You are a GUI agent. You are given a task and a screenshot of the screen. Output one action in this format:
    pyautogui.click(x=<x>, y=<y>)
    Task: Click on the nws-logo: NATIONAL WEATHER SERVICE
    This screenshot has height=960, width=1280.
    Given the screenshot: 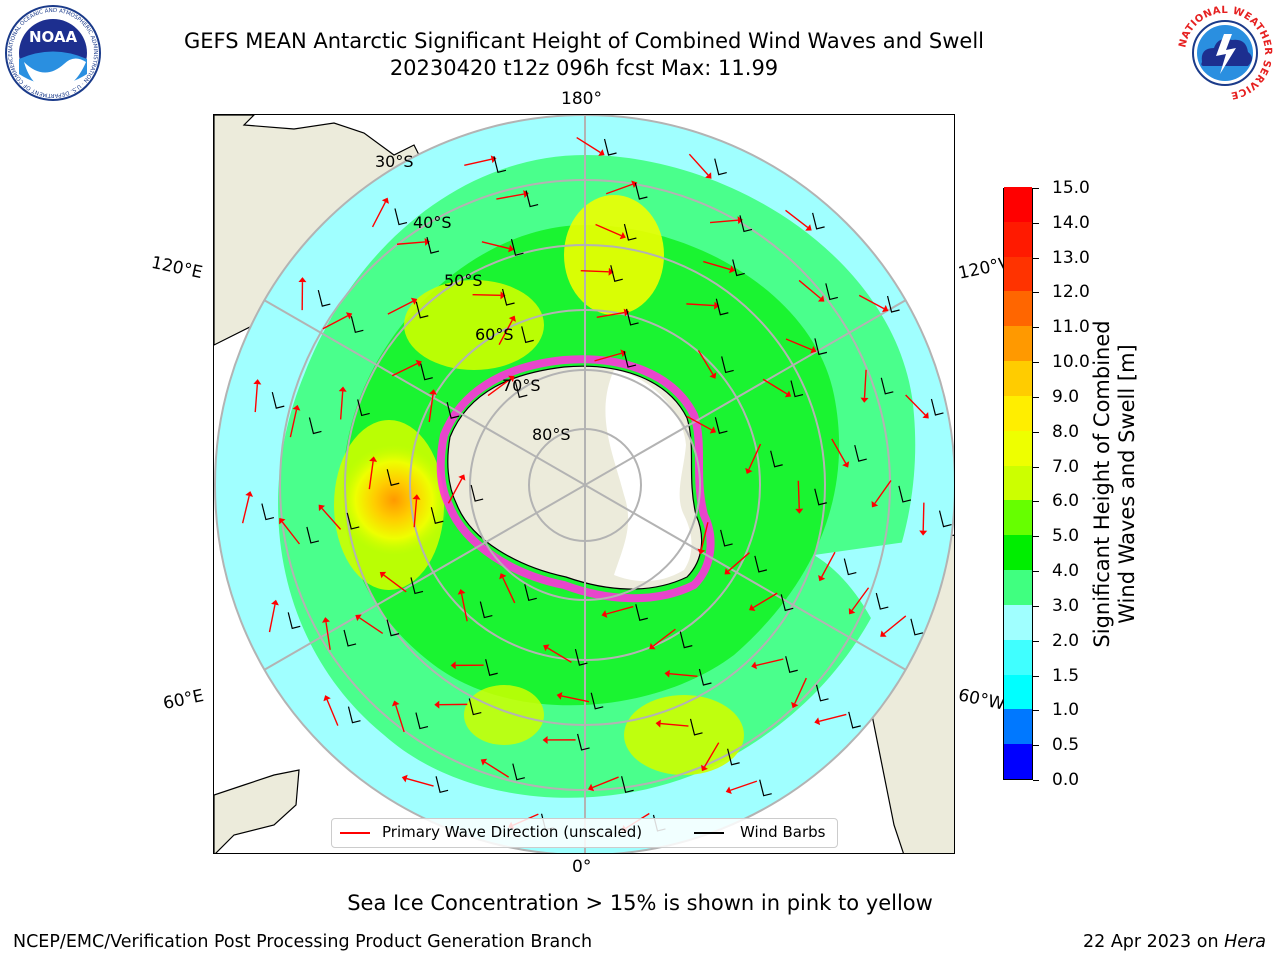 What is the action you would take?
    pyautogui.click(x=1225, y=53)
    